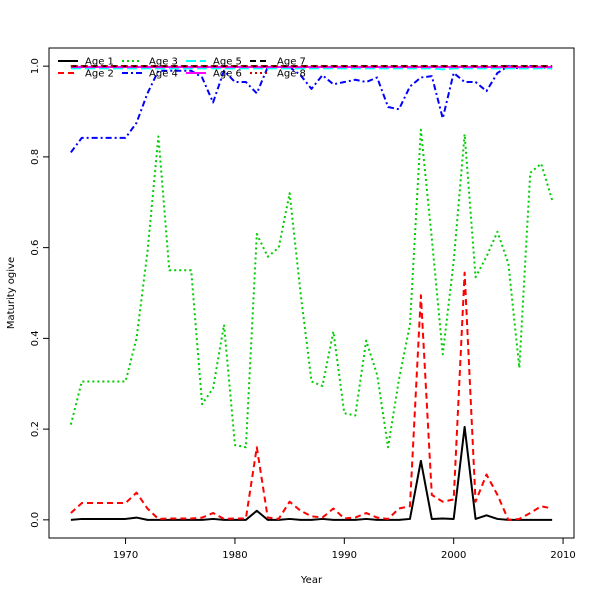 Image resolution: width=600 pixels, height=604 pixels. Describe the element at coordinates (227, 62) in the screenshot. I see `legend-label: Age 5` at that location.